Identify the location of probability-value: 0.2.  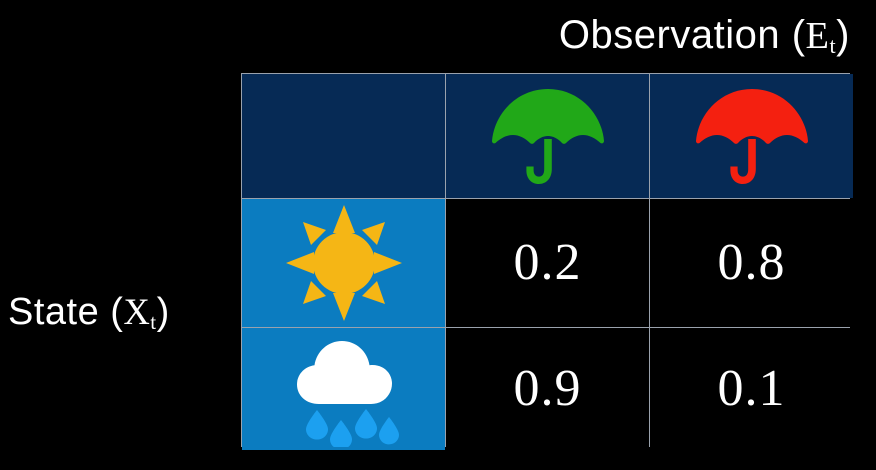
(547, 262).